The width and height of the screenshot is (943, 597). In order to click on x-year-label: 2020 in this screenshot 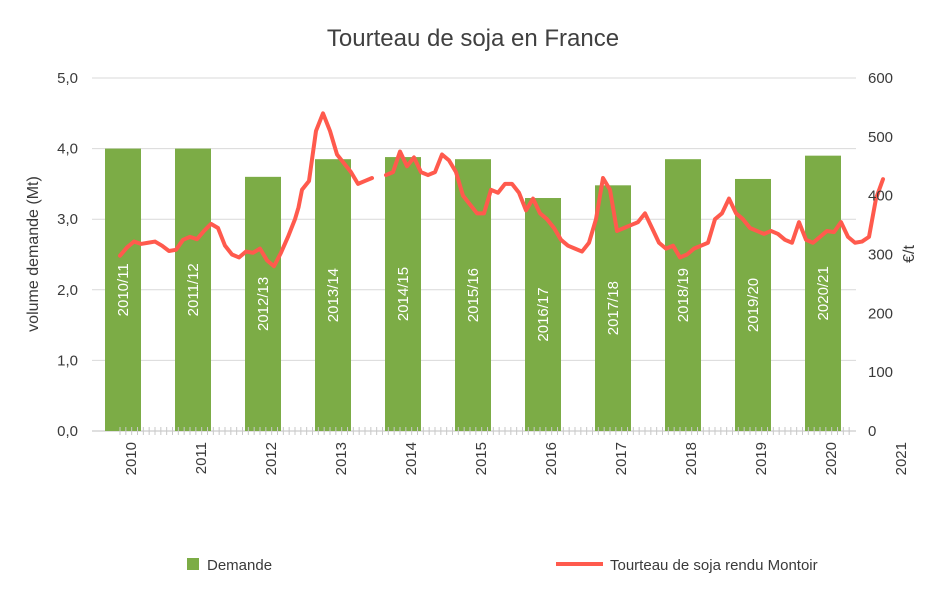, I will do `click(831, 458)`.